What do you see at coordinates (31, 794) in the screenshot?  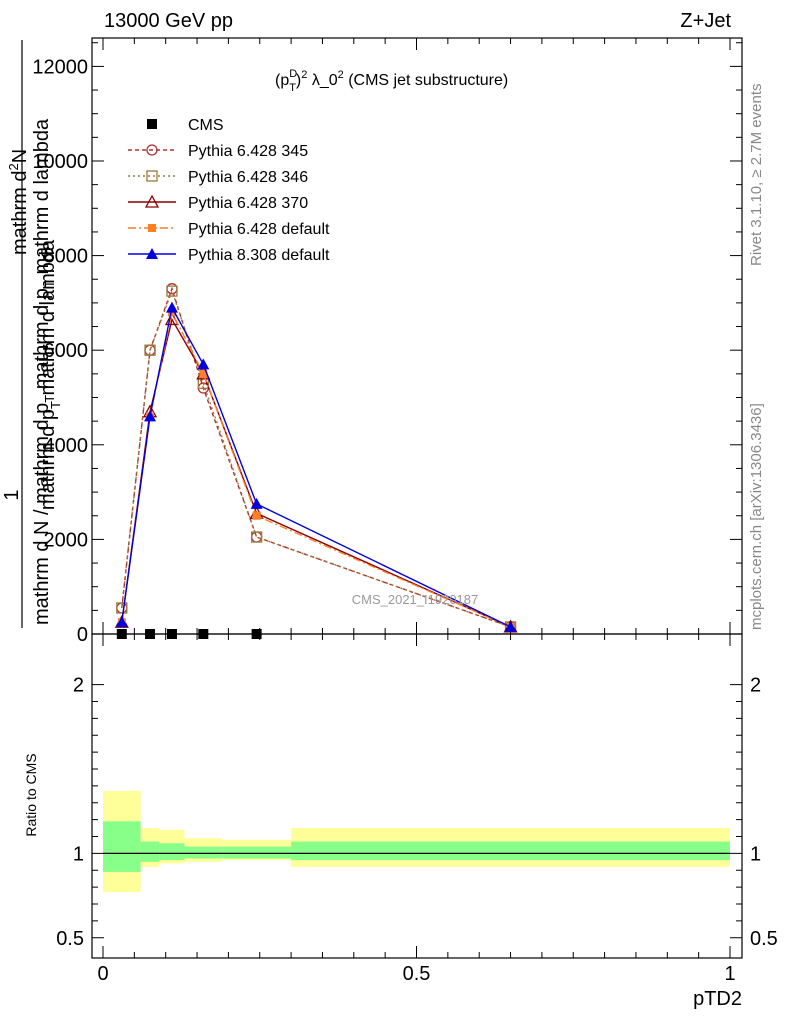 I see `ratio-y-label: Ratio to CMS` at bounding box center [31, 794].